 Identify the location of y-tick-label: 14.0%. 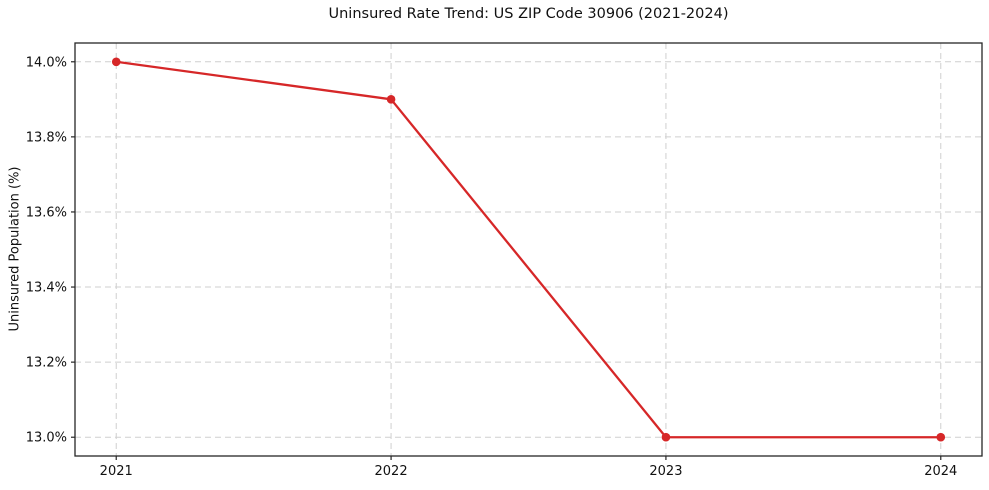
(46, 62).